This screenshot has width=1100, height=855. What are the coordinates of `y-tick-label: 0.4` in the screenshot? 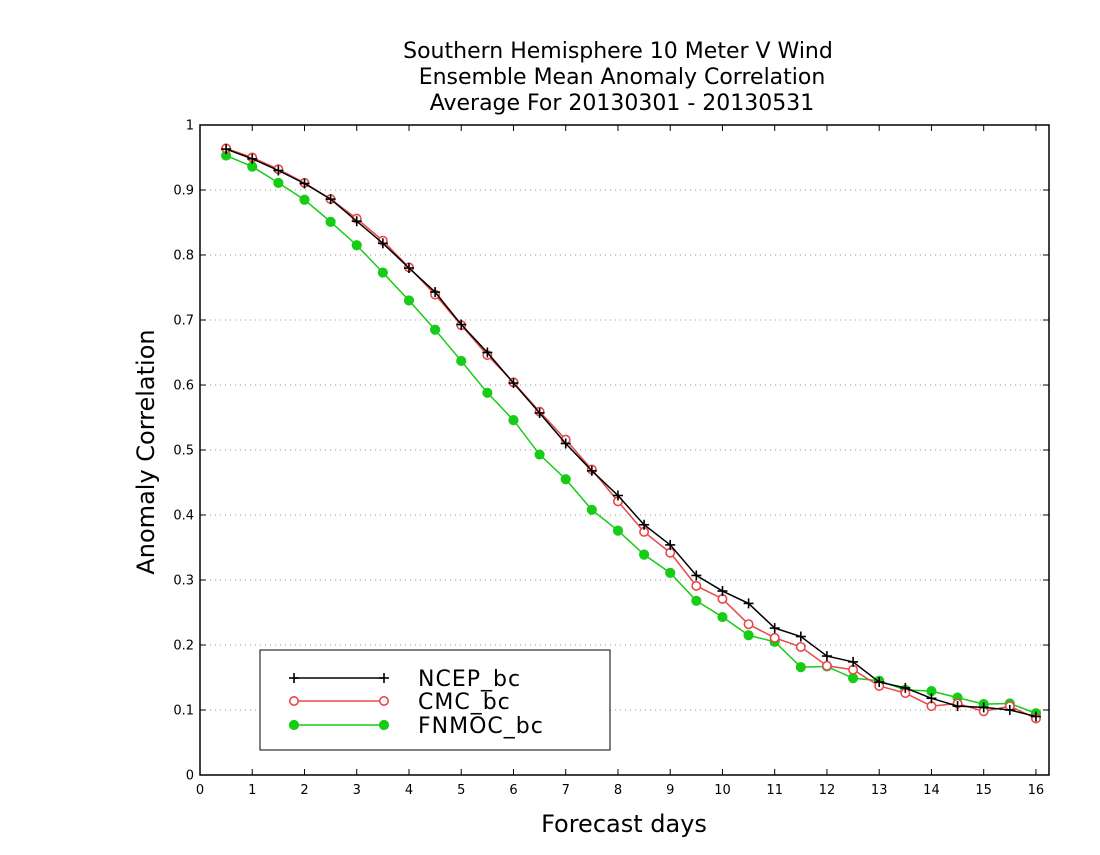 It's located at (183, 516).